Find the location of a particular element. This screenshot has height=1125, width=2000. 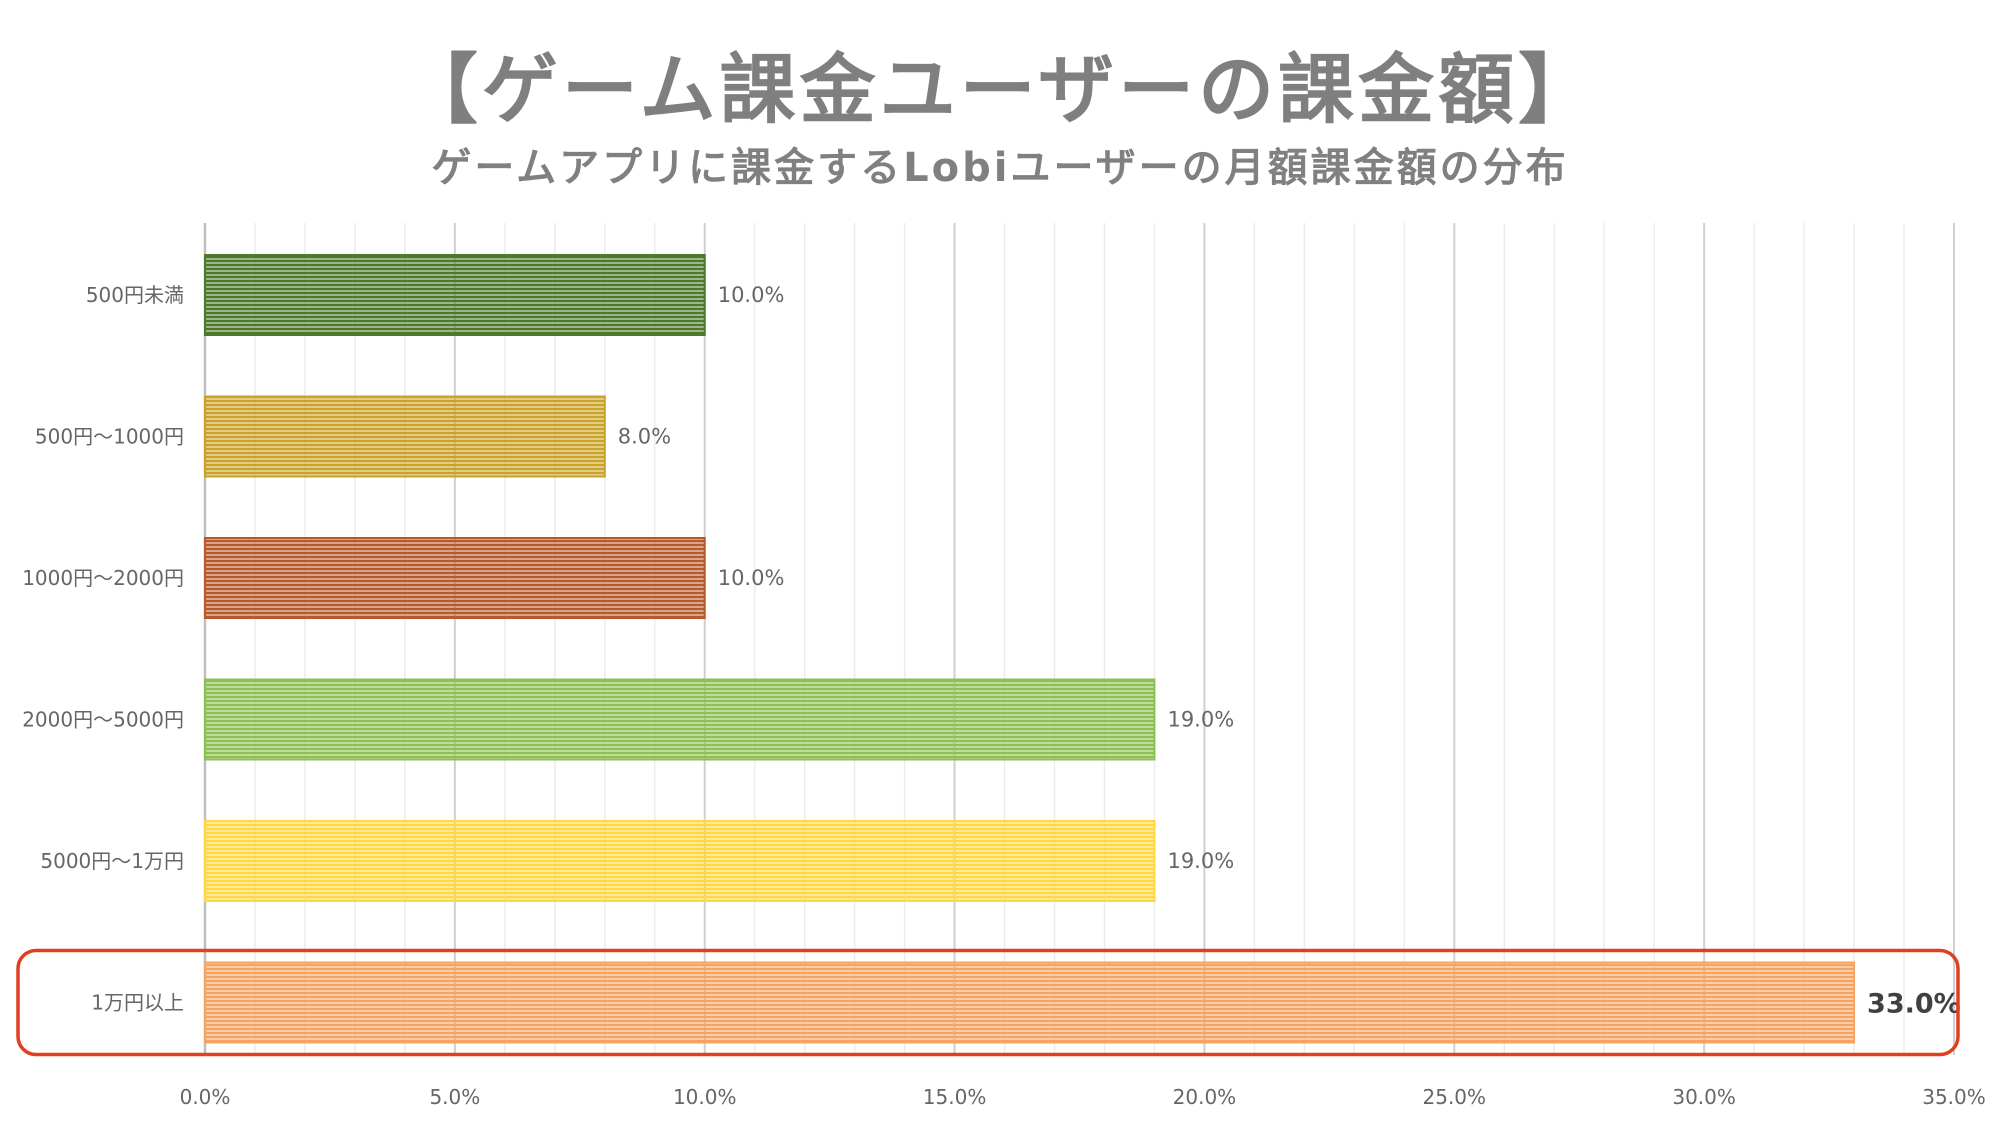

x-tick-label: 20.0% is located at coordinates (1205, 1097).